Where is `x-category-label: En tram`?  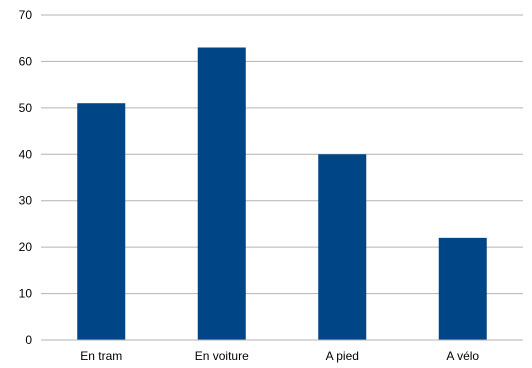
x-category-label: En tram is located at coordinates (101, 356).